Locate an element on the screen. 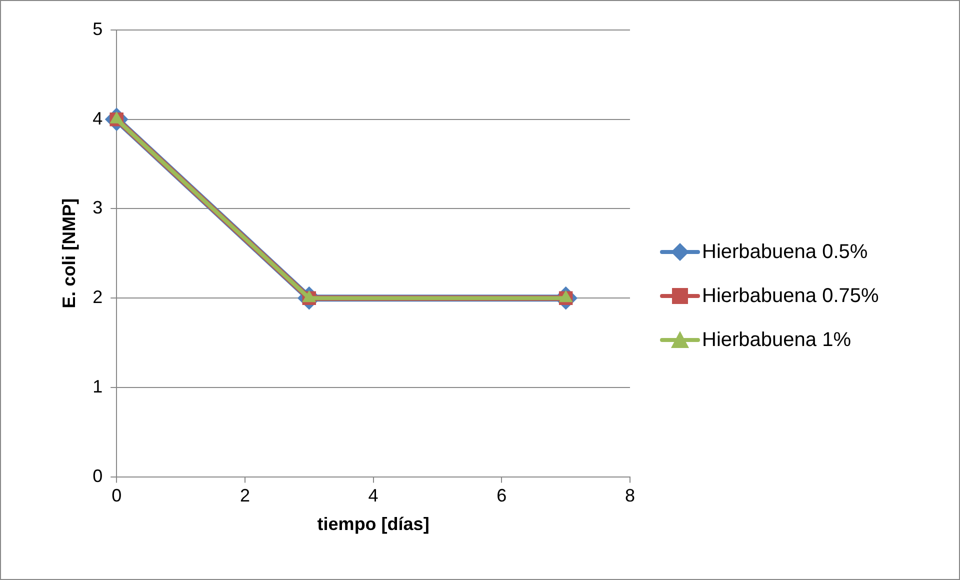 Image resolution: width=960 pixels, height=580 pixels. y-tick-label: 4 is located at coordinates (97, 118).